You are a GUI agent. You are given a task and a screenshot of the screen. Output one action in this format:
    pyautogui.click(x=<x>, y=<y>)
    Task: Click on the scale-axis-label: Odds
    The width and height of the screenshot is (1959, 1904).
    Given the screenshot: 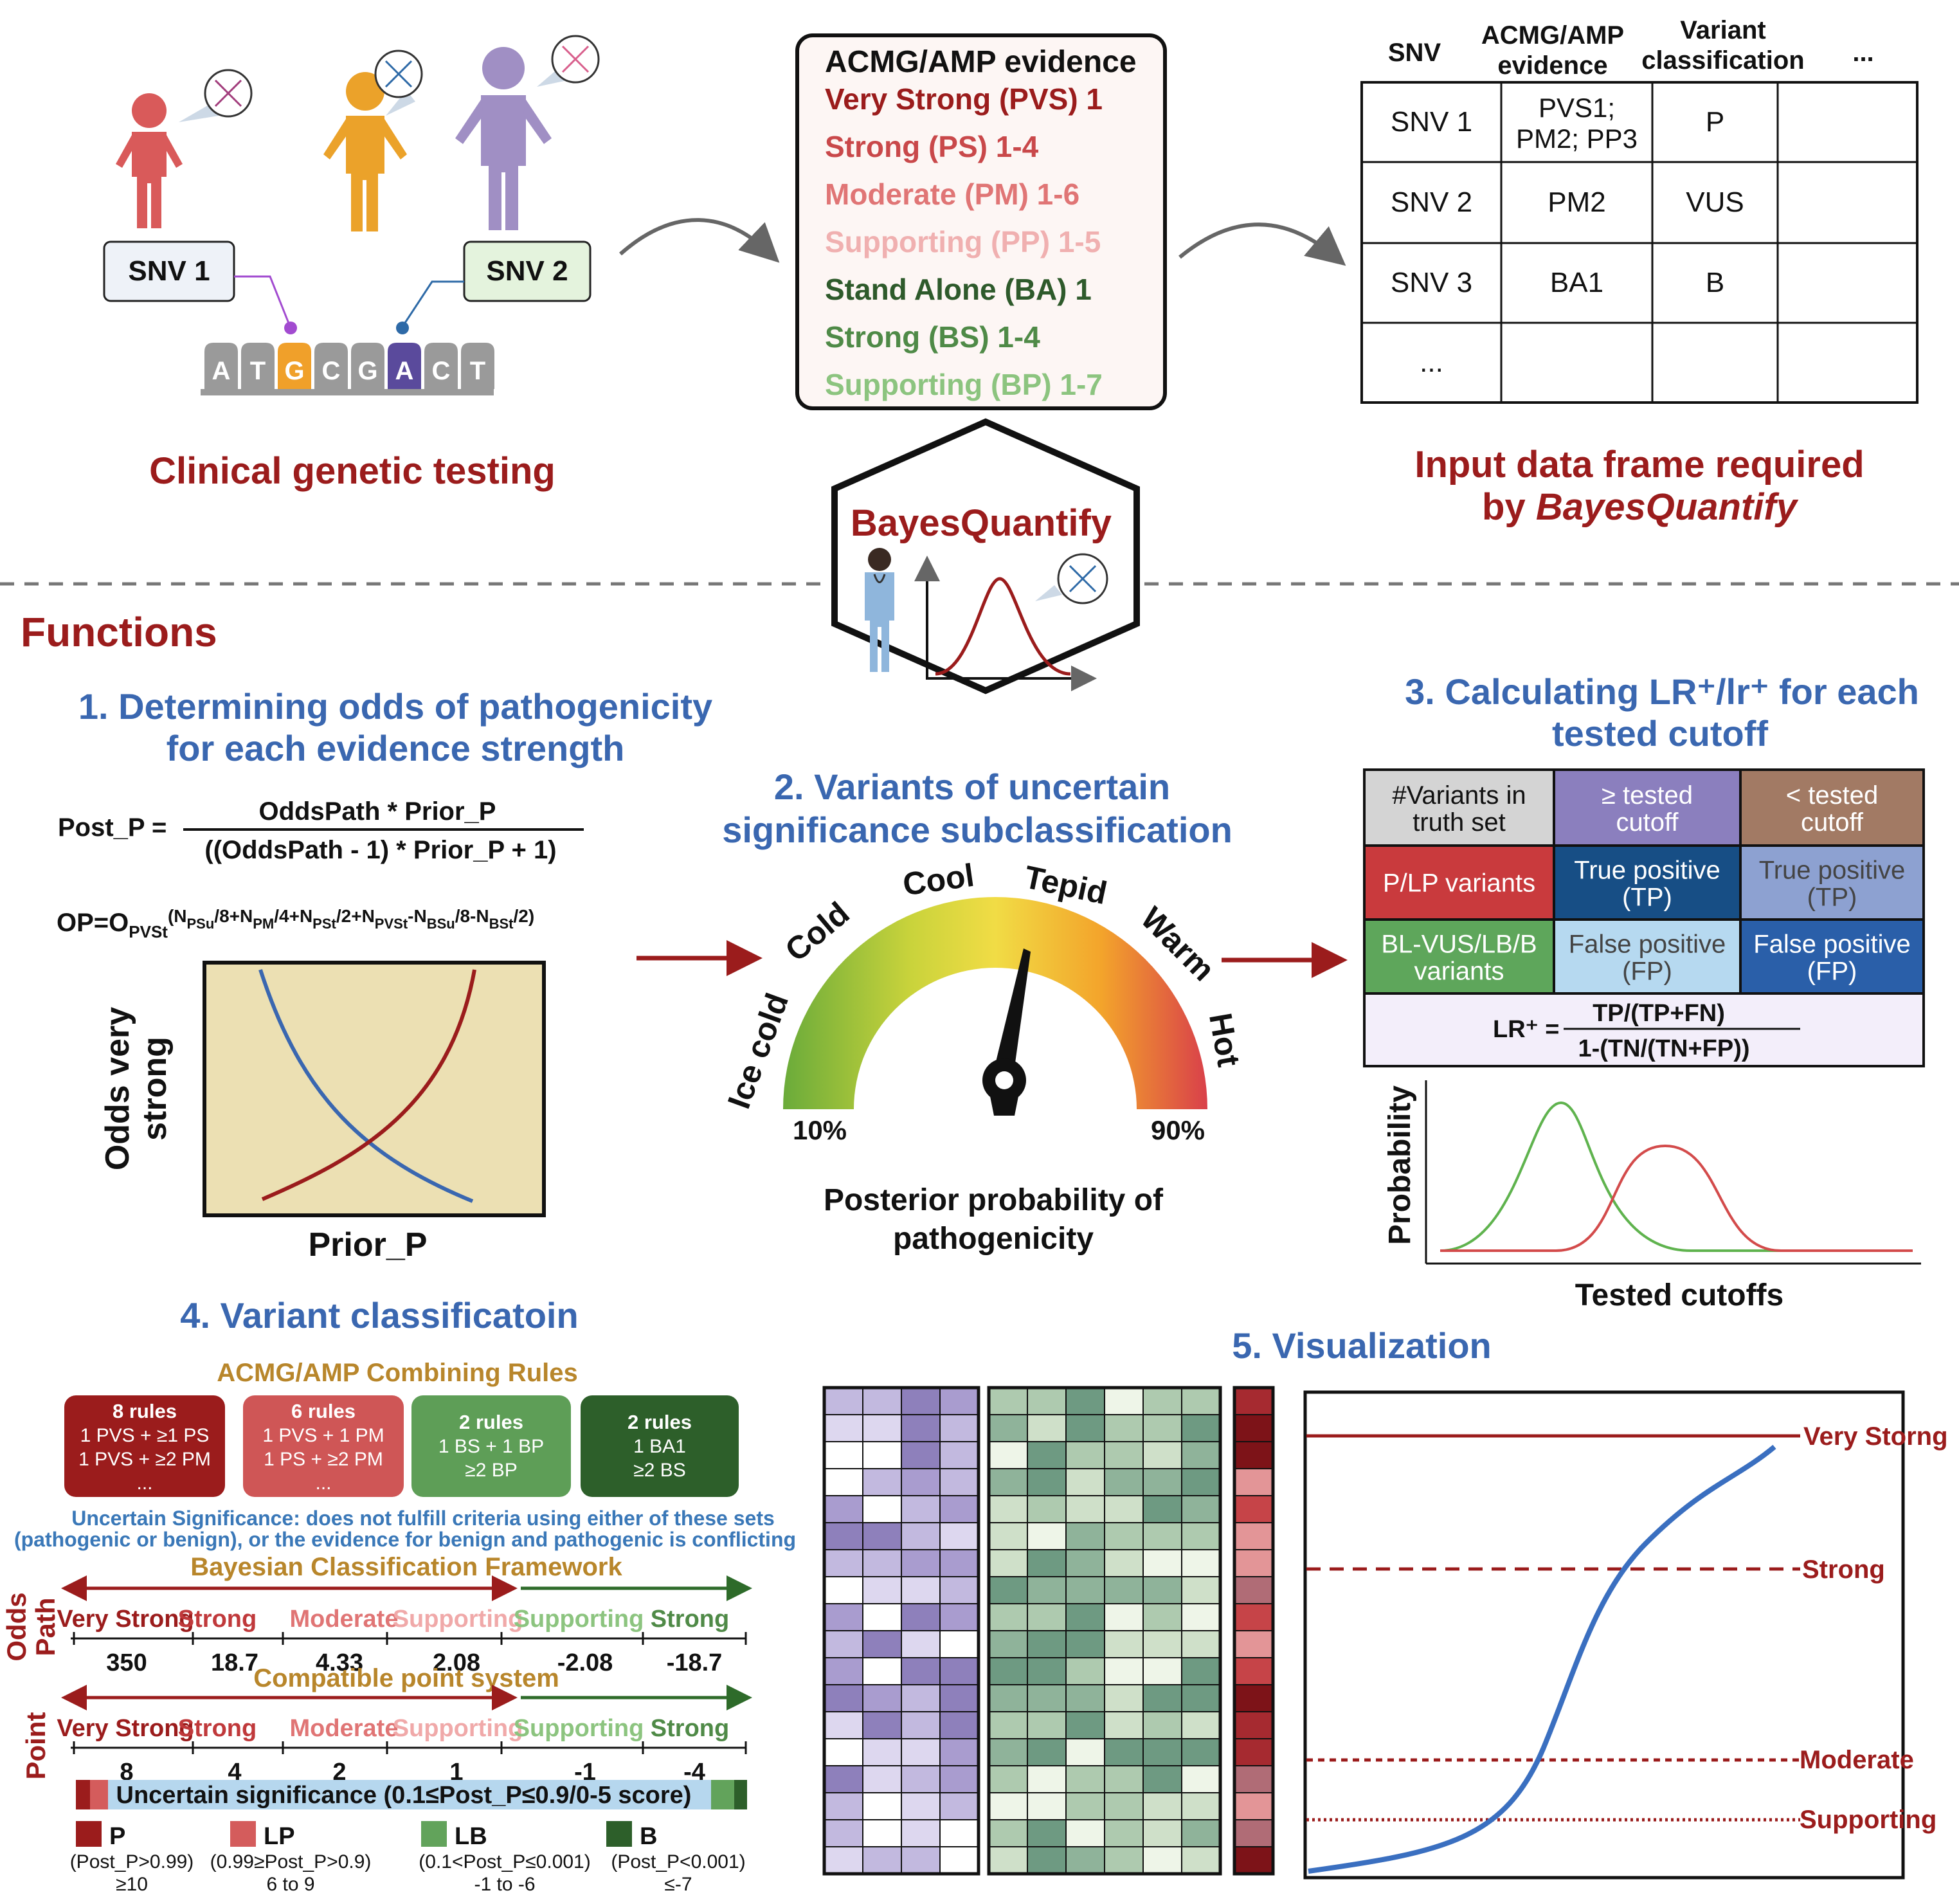 What is the action you would take?
    pyautogui.click(x=16, y=1627)
    